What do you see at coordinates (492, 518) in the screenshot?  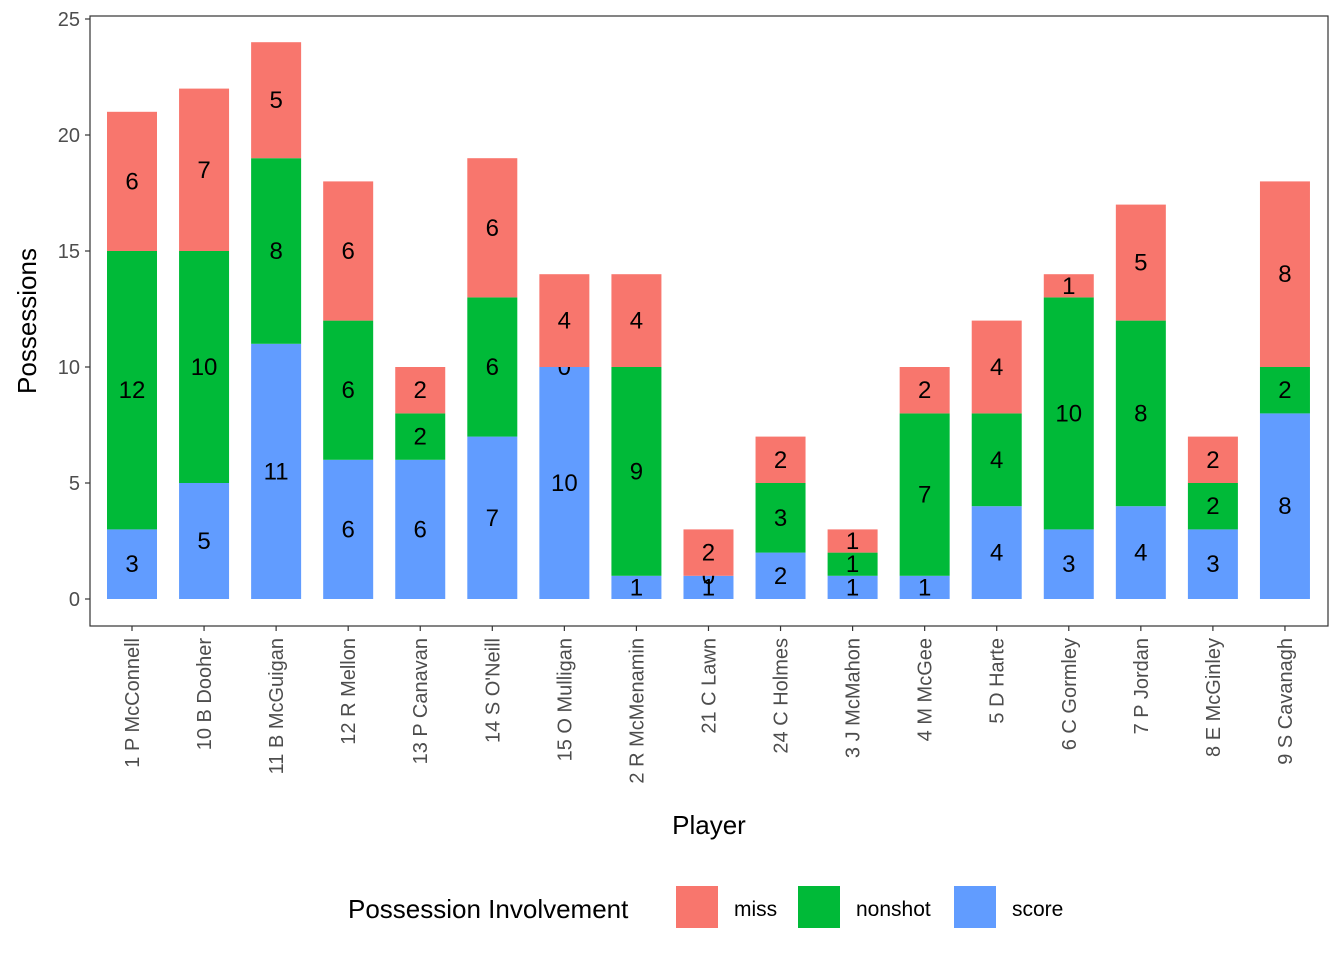 I see `bar-label-score-5: 7` at bounding box center [492, 518].